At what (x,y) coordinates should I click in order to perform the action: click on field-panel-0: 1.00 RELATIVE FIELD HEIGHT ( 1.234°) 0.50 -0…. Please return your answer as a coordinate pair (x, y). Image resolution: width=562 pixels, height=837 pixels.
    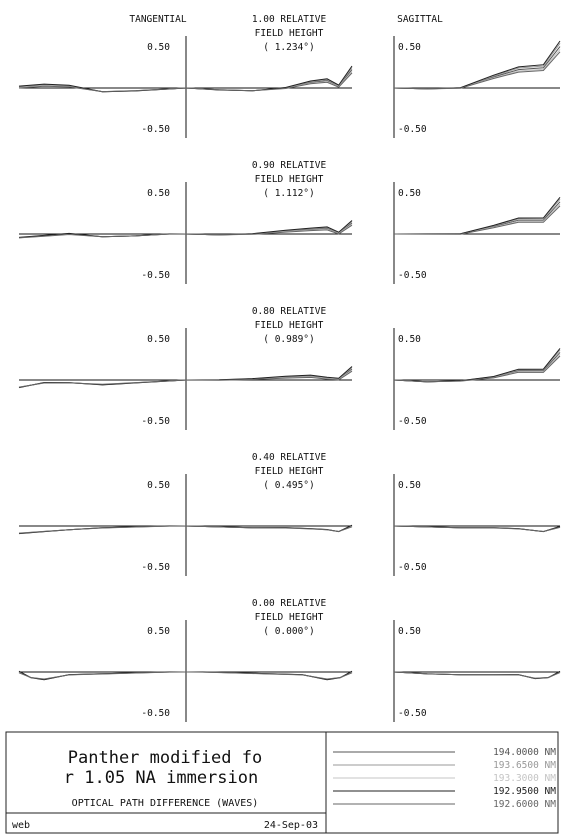
    Looking at the image, I should click on (289, 76).